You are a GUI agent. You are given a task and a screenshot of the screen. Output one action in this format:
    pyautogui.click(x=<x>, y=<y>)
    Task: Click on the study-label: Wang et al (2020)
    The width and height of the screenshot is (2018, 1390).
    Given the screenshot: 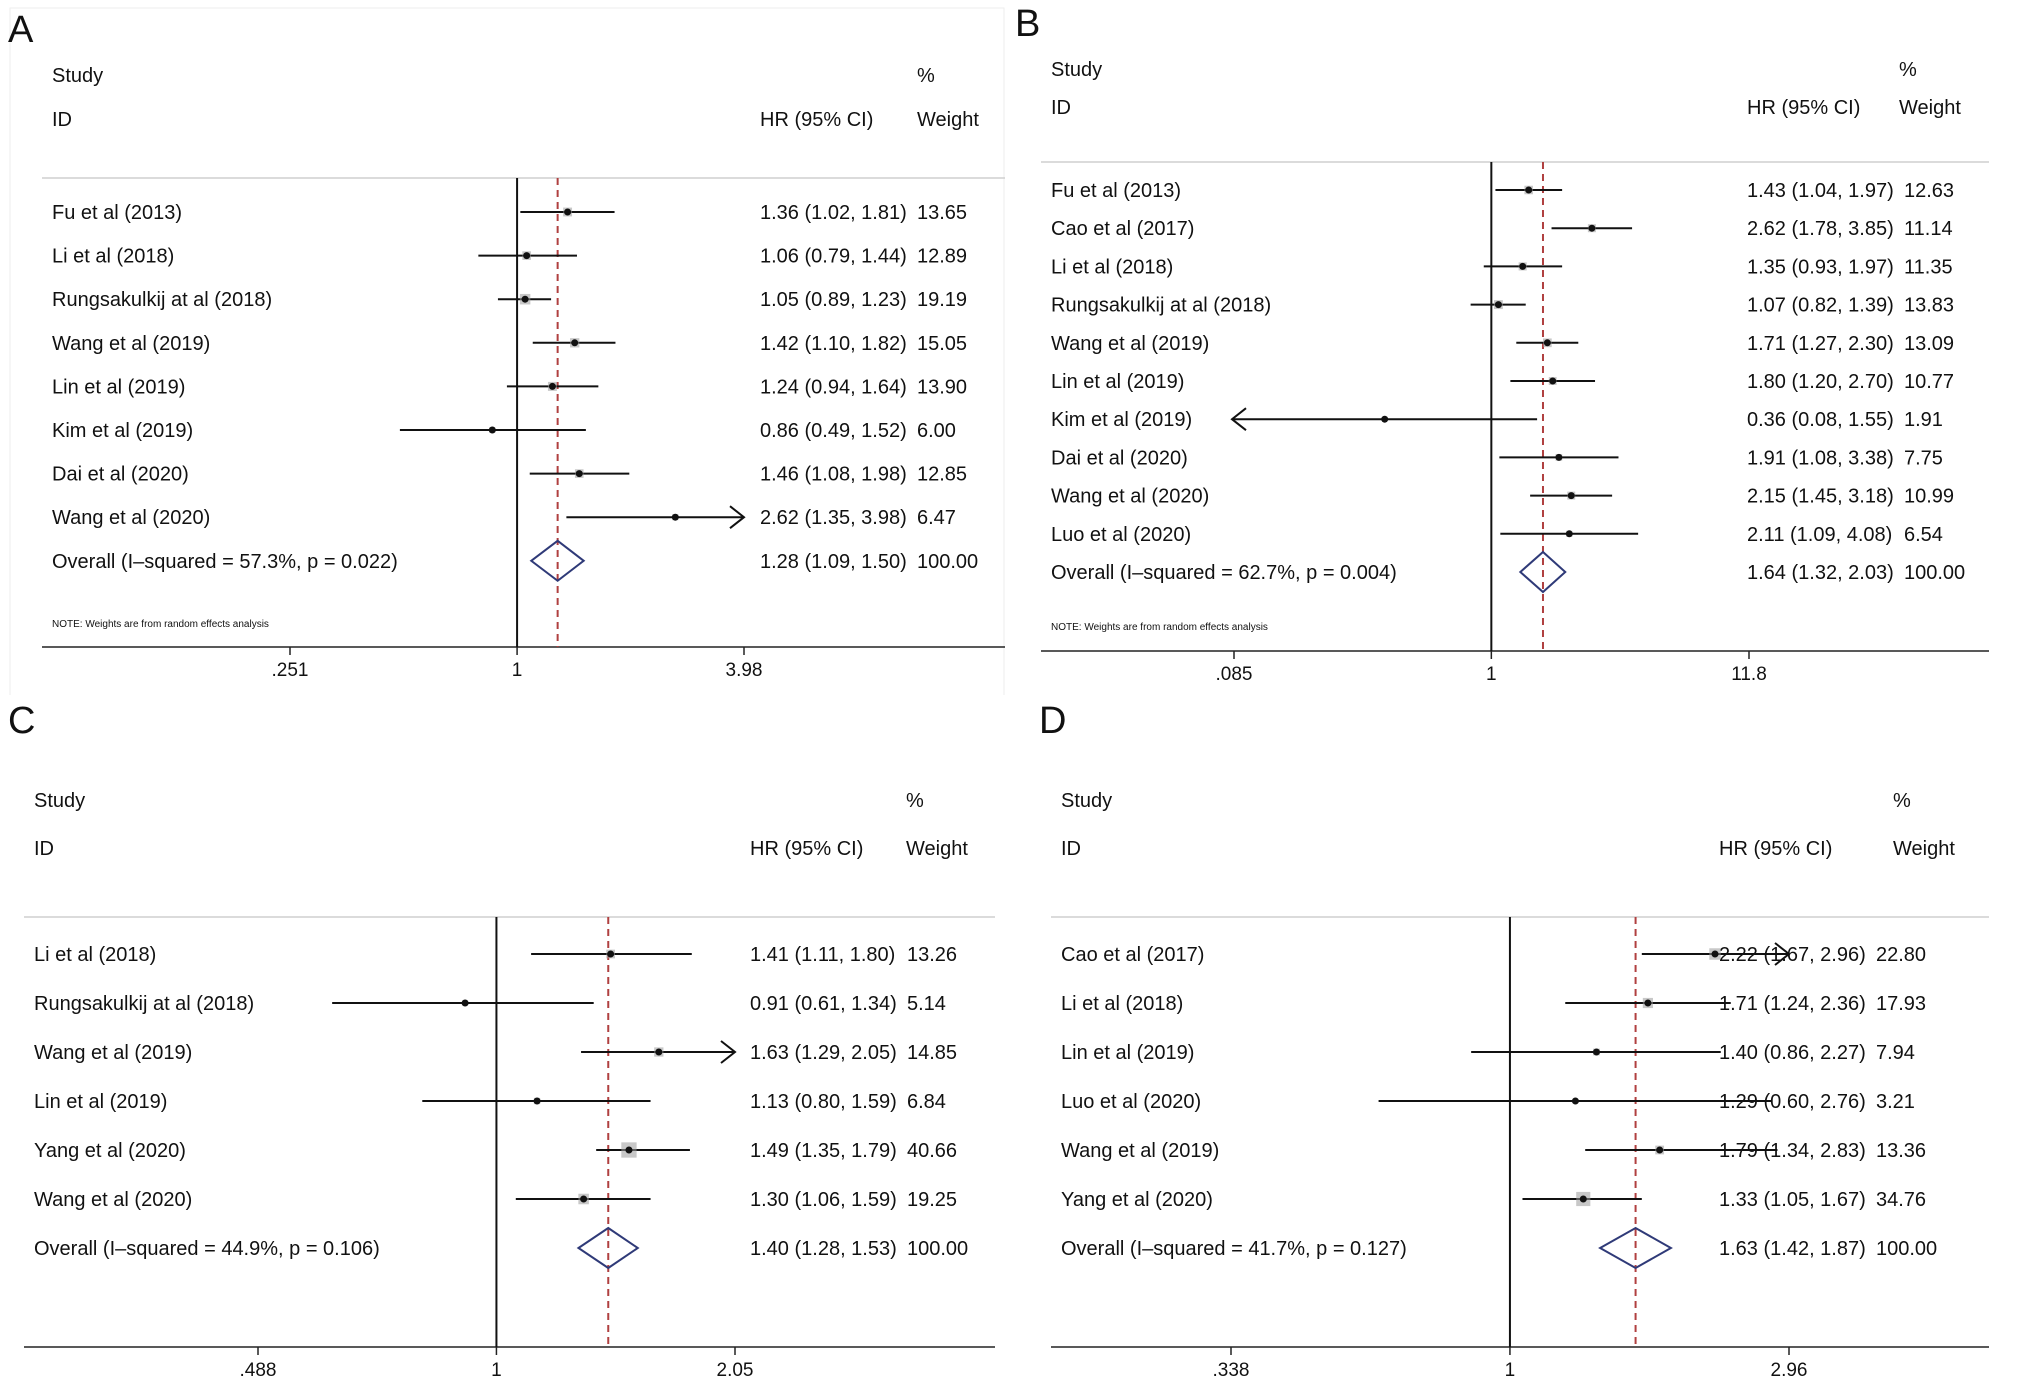 What is the action you would take?
    pyautogui.click(x=113, y=1200)
    